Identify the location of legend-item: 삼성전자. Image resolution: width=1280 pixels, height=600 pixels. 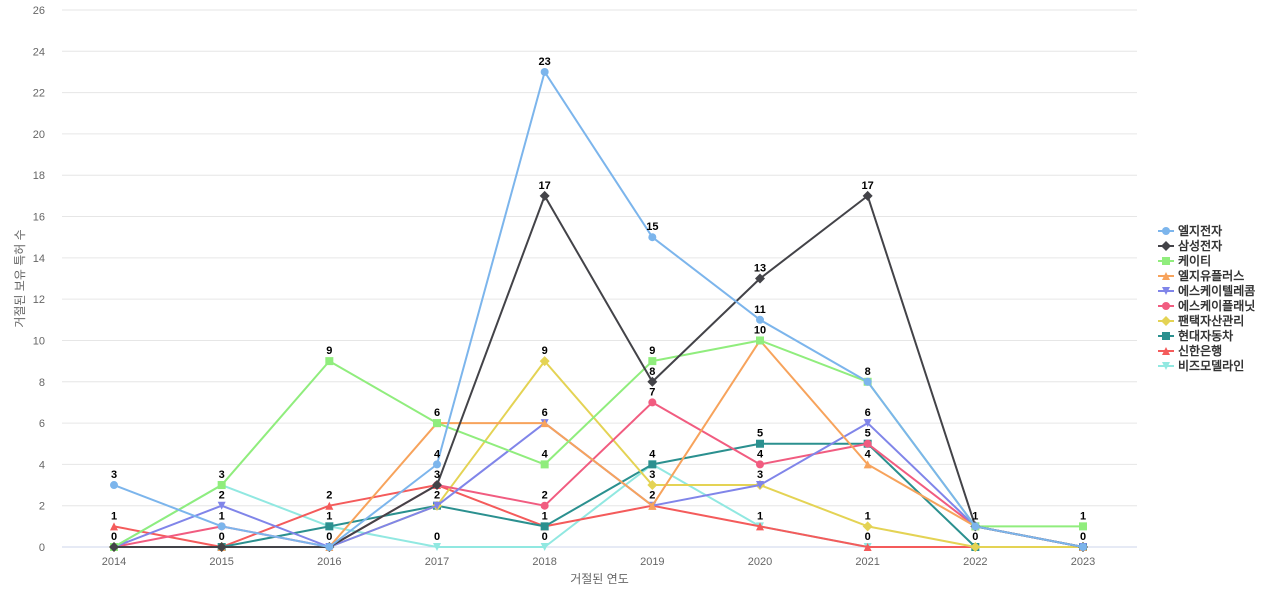
(1190, 245).